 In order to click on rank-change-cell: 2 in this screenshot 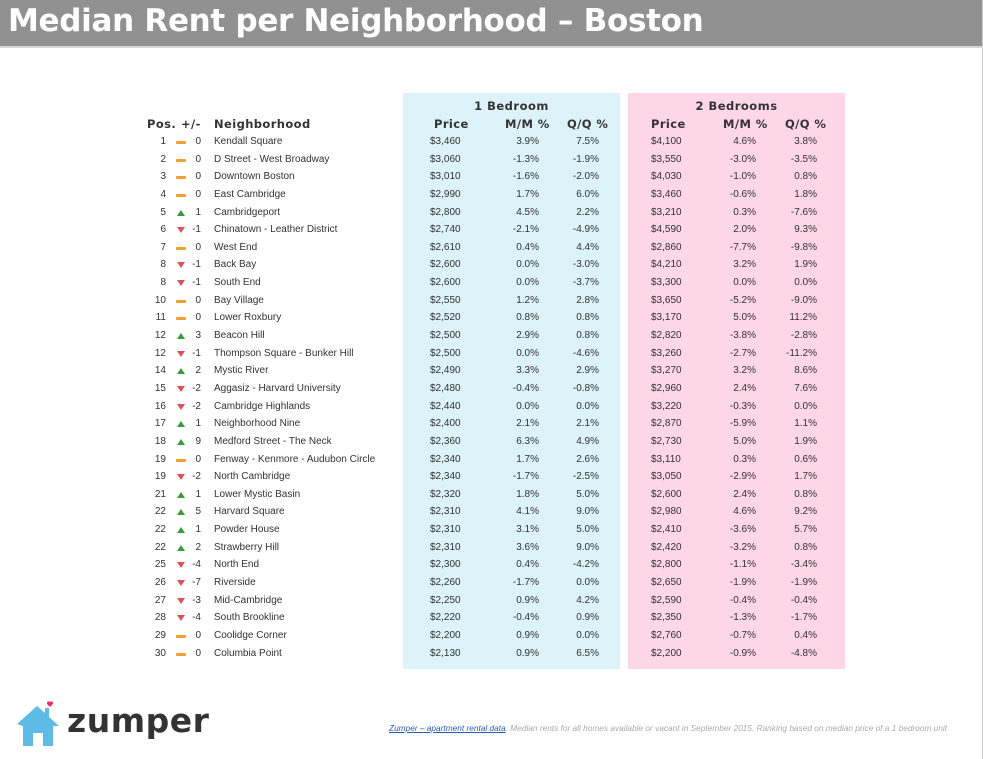, I will do `click(198, 371)`.